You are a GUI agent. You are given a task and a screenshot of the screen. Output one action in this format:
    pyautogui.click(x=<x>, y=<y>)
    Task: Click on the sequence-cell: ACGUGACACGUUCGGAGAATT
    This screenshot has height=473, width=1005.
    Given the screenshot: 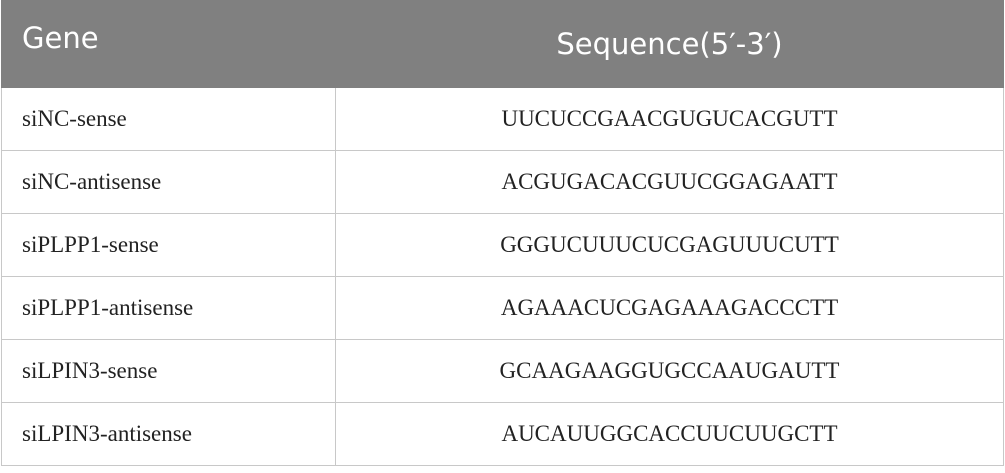 What is the action you would take?
    pyautogui.click(x=669, y=182)
    